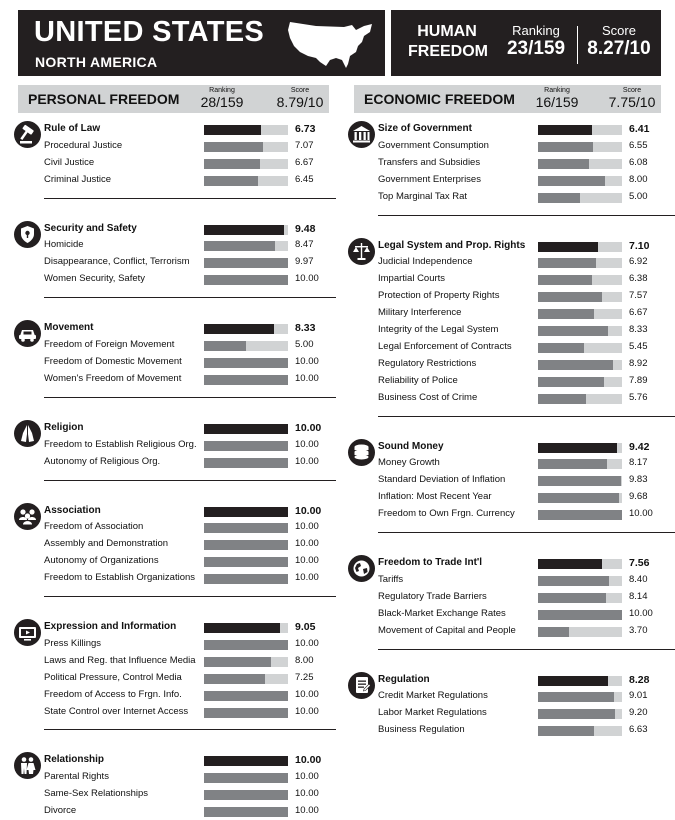 Image resolution: width=675 pixels, height=820 pixels. Describe the element at coordinates (304, 245) in the screenshot. I see `indicator-score: 8.47` at that location.